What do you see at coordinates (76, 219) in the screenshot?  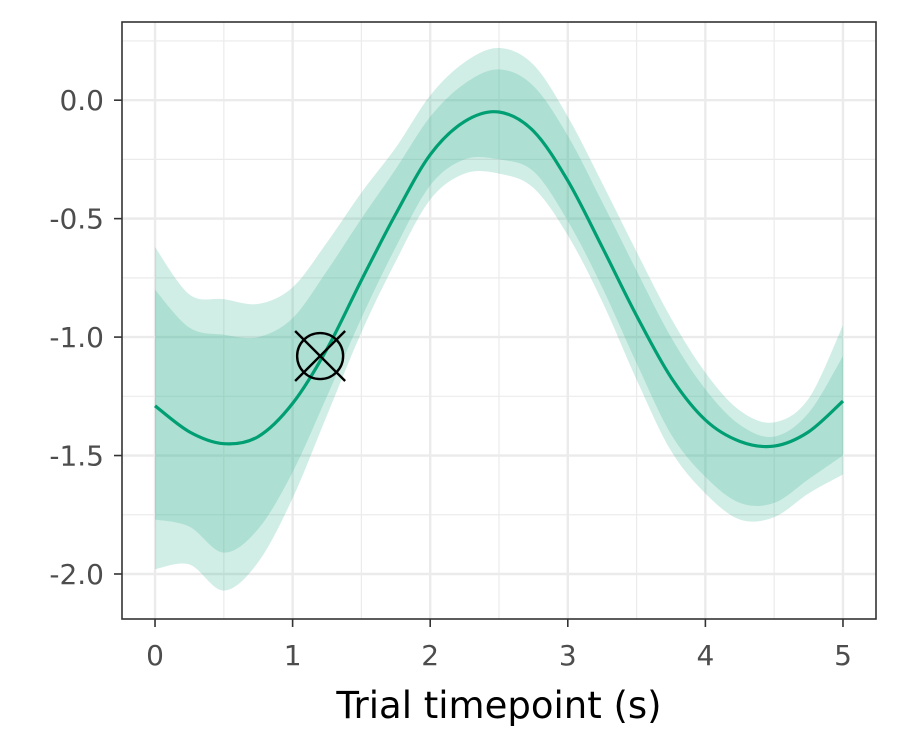 I see `y-tick-label: -0.5` at bounding box center [76, 219].